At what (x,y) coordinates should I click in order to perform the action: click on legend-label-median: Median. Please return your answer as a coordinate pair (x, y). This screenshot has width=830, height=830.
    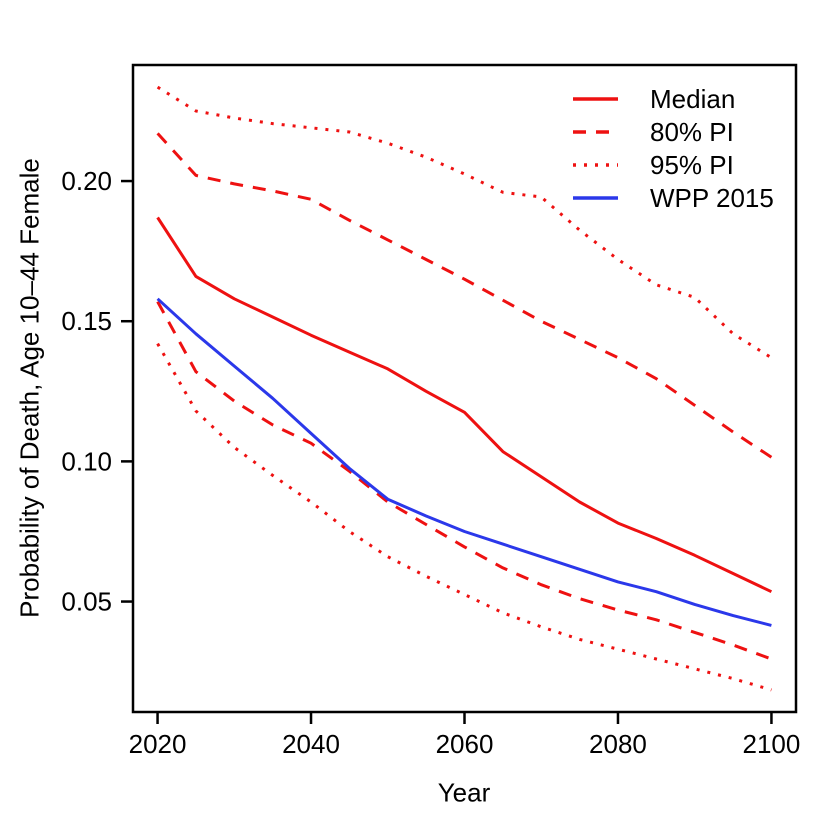
    Looking at the image, I should click on (692, 99).